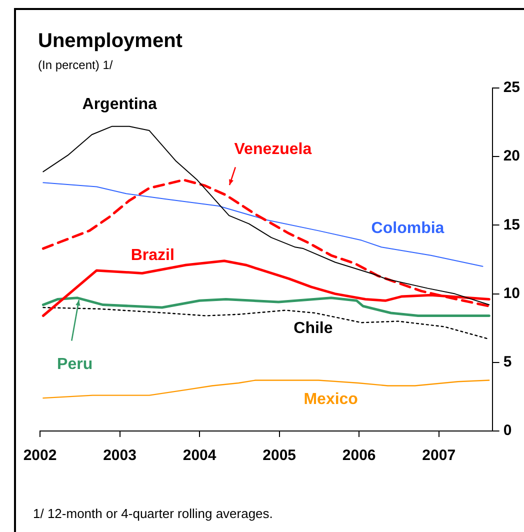 Image resolution: width=524 pixels, height=532 pixels. I want to click on series-label: Chile, so click(313, 329).